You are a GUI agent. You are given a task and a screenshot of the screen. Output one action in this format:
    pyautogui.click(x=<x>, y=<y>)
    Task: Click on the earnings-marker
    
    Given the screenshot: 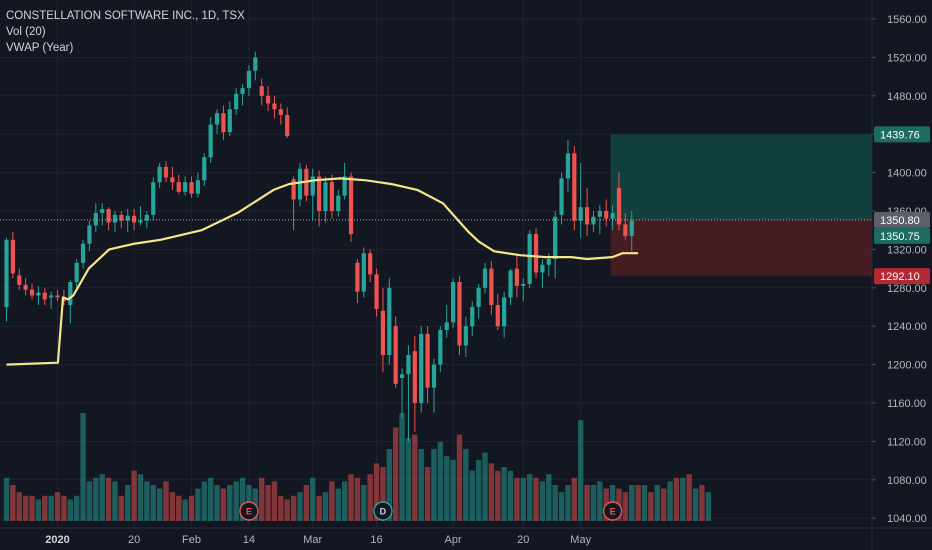 What is the action you would take?
    pyautogui.click(x=612, y=511)
    